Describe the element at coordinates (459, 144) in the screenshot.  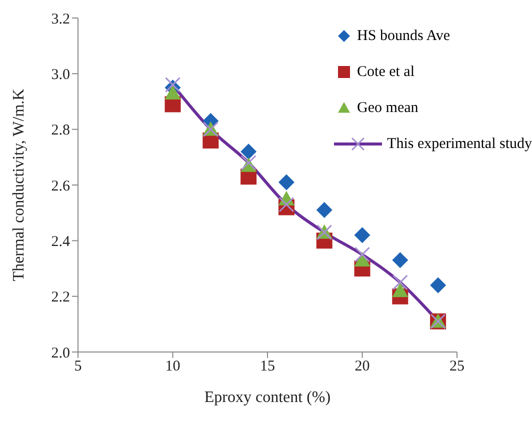
I see `legend-label: This experimental study` at that location.